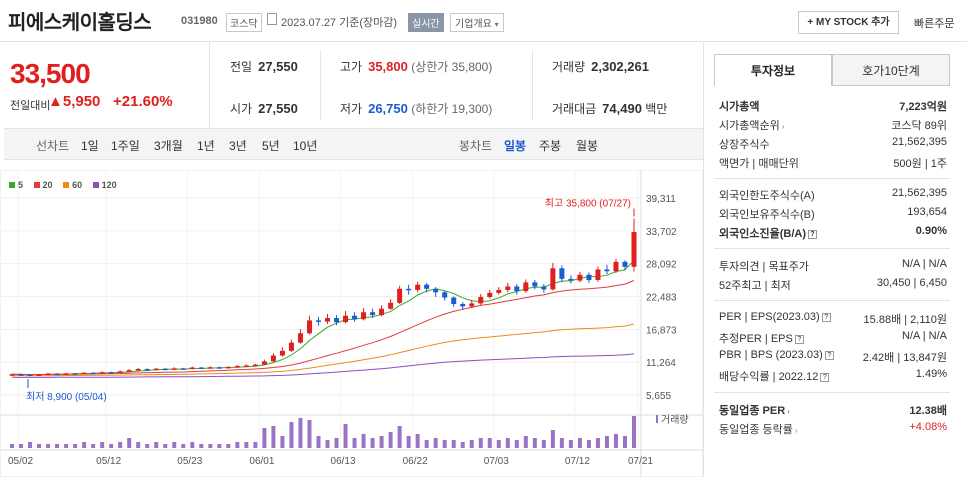 The image size is (967, 477). What do you see at coordinates (911, 283) in the screenshot?
I see `week52-value: 30,450 | 6,450` at bounding box center [911, 283].